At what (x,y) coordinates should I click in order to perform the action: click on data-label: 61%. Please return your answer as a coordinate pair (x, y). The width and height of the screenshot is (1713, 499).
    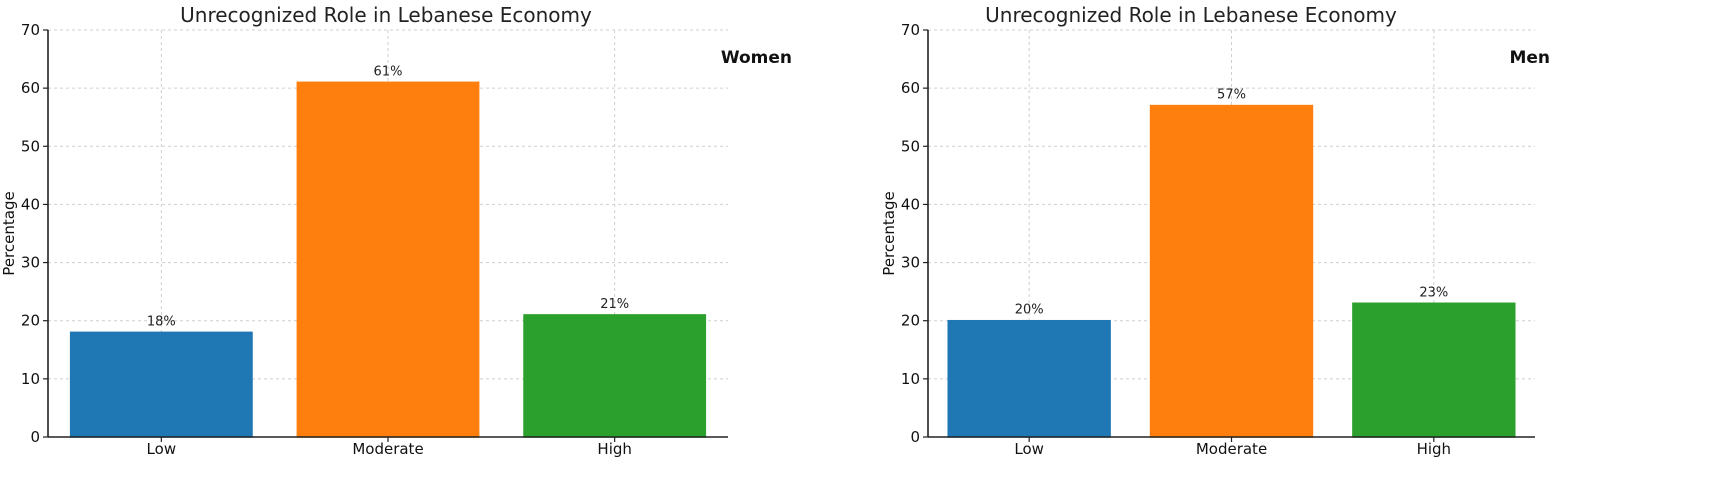
    Looking at the image, I should click on (388, 71).